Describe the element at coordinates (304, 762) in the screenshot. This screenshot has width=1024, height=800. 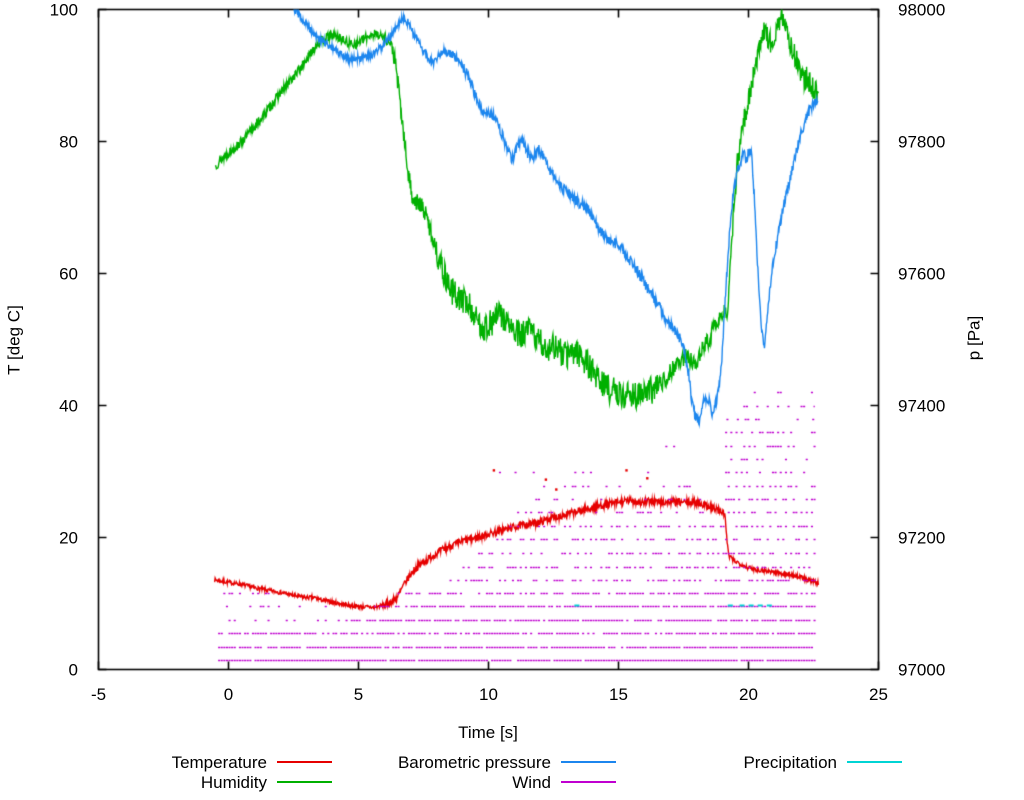
I see `legend-swatch-temperature` at that location.